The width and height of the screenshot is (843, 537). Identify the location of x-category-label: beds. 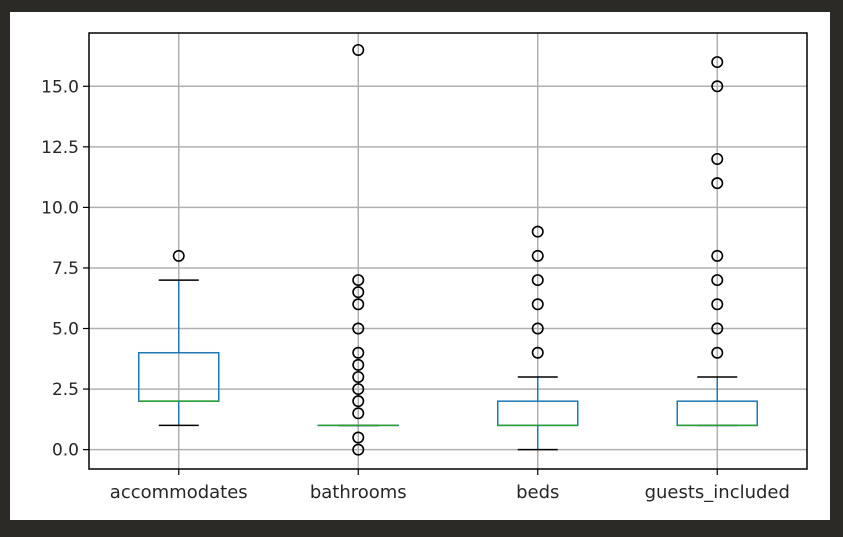
(537, 492).